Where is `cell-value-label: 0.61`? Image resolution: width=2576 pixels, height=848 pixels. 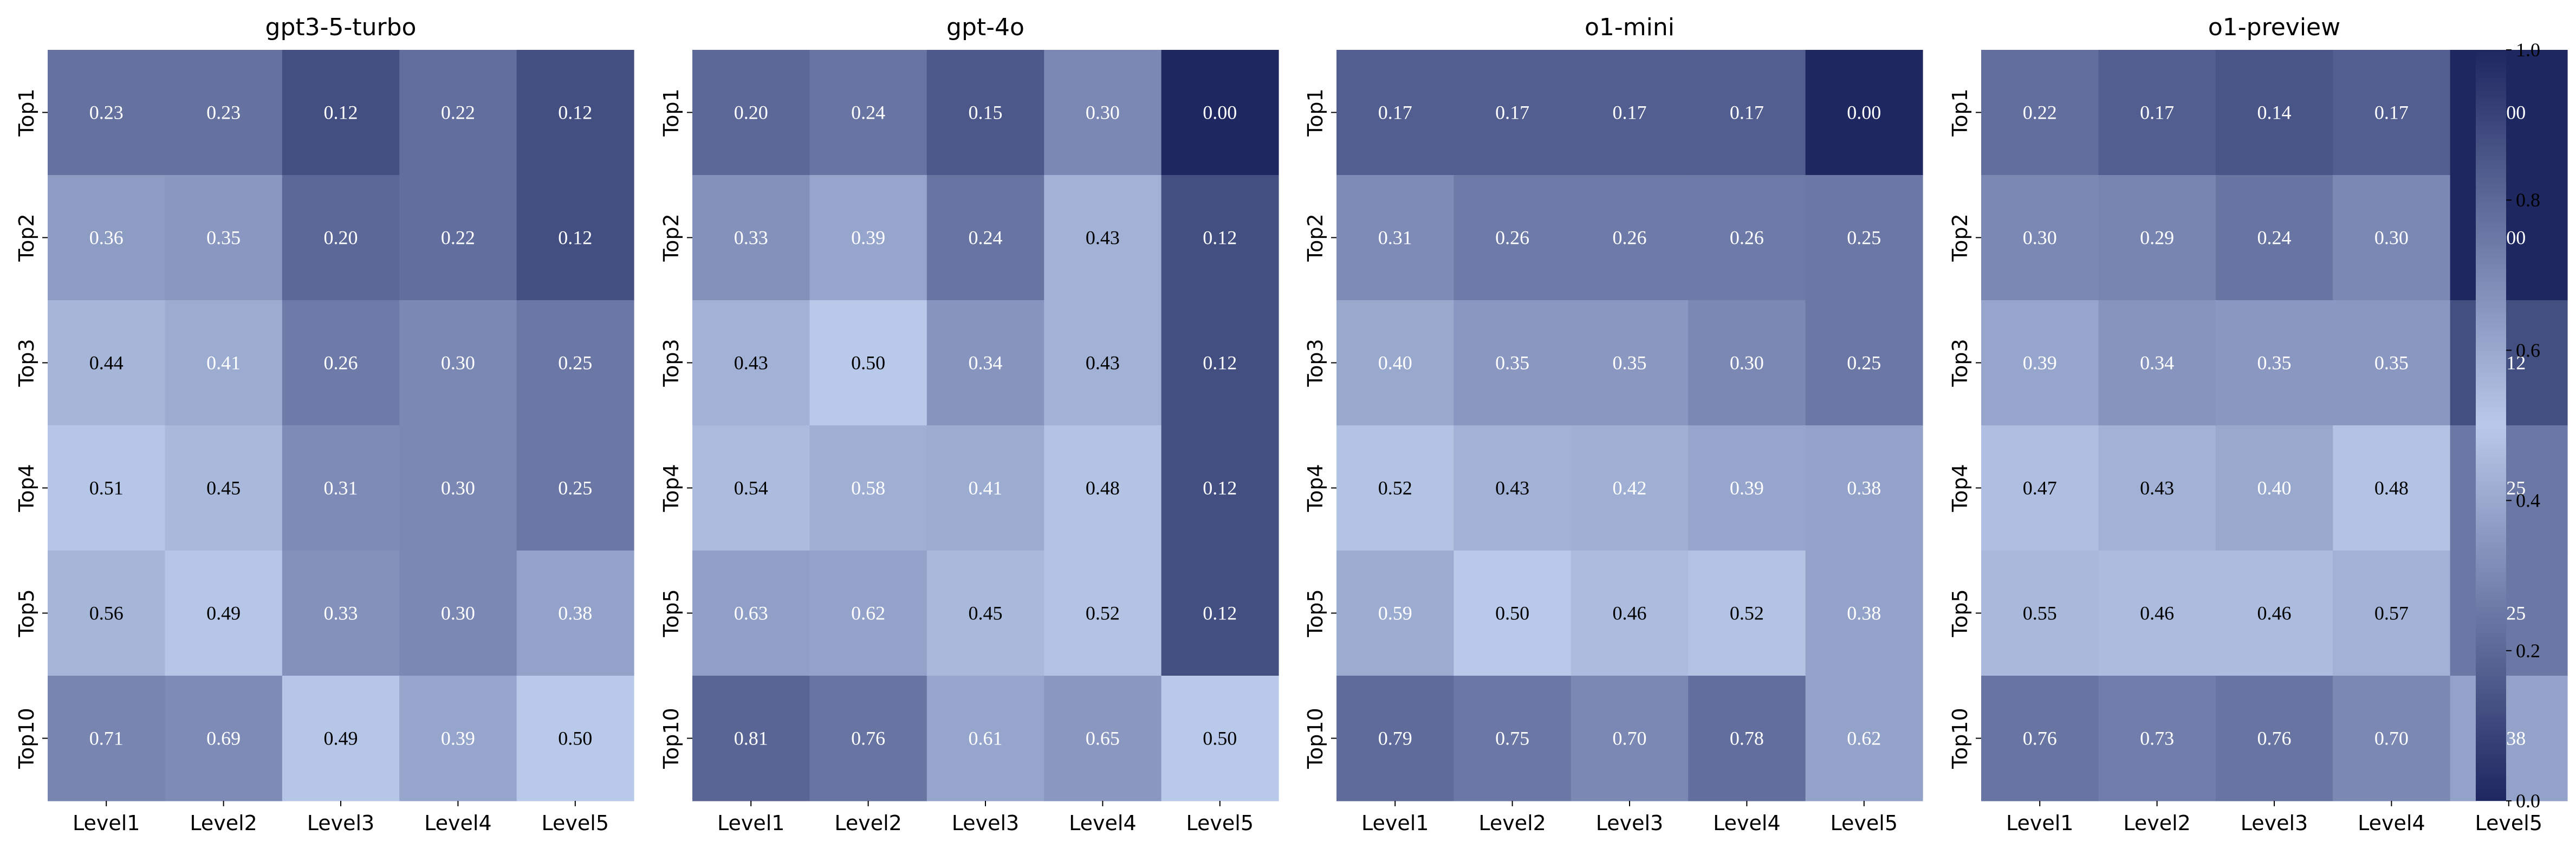 cell-value-label: 0.61 is located at coordinates (986, 738).